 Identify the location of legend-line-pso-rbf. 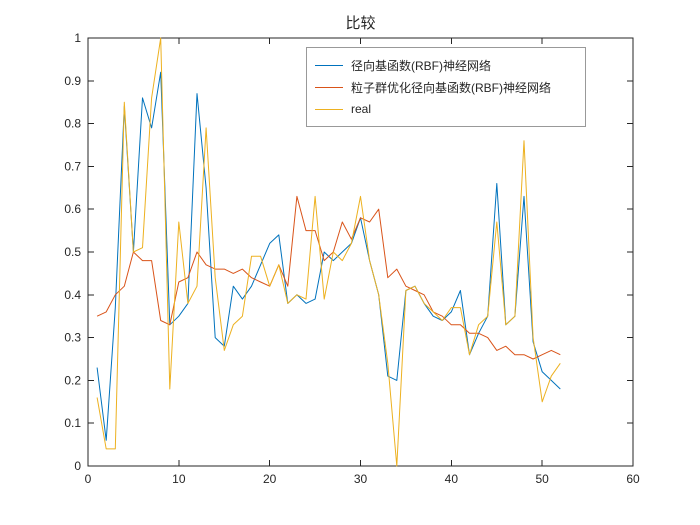
(329, 87).